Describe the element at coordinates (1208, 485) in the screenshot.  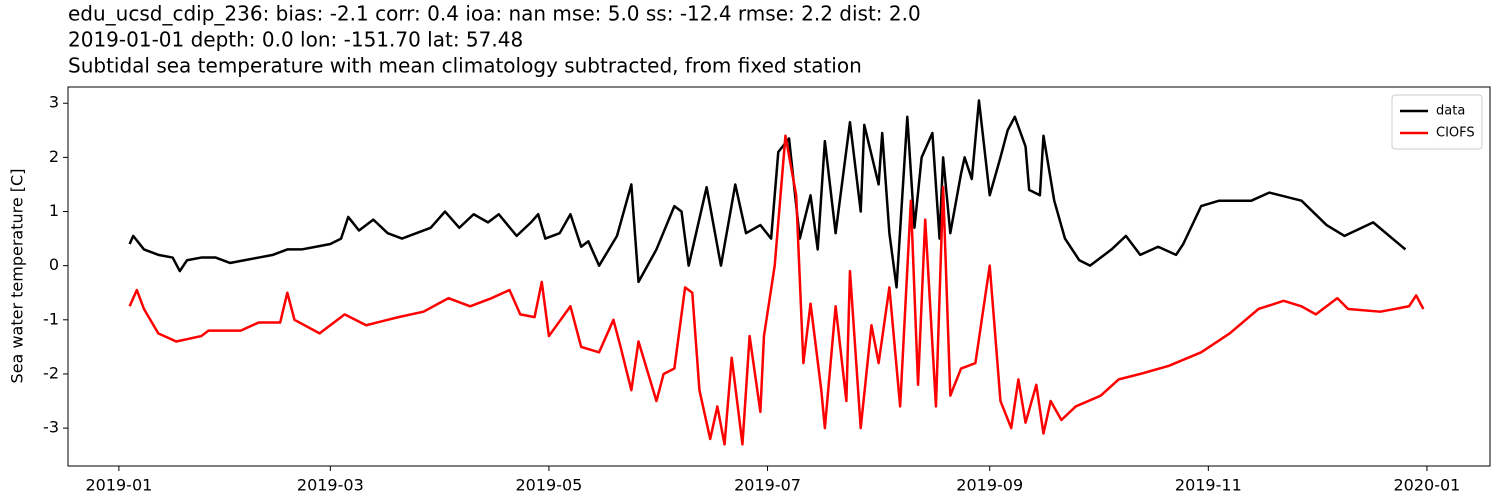
I see `x-tick-label: 2019-11` at that location.